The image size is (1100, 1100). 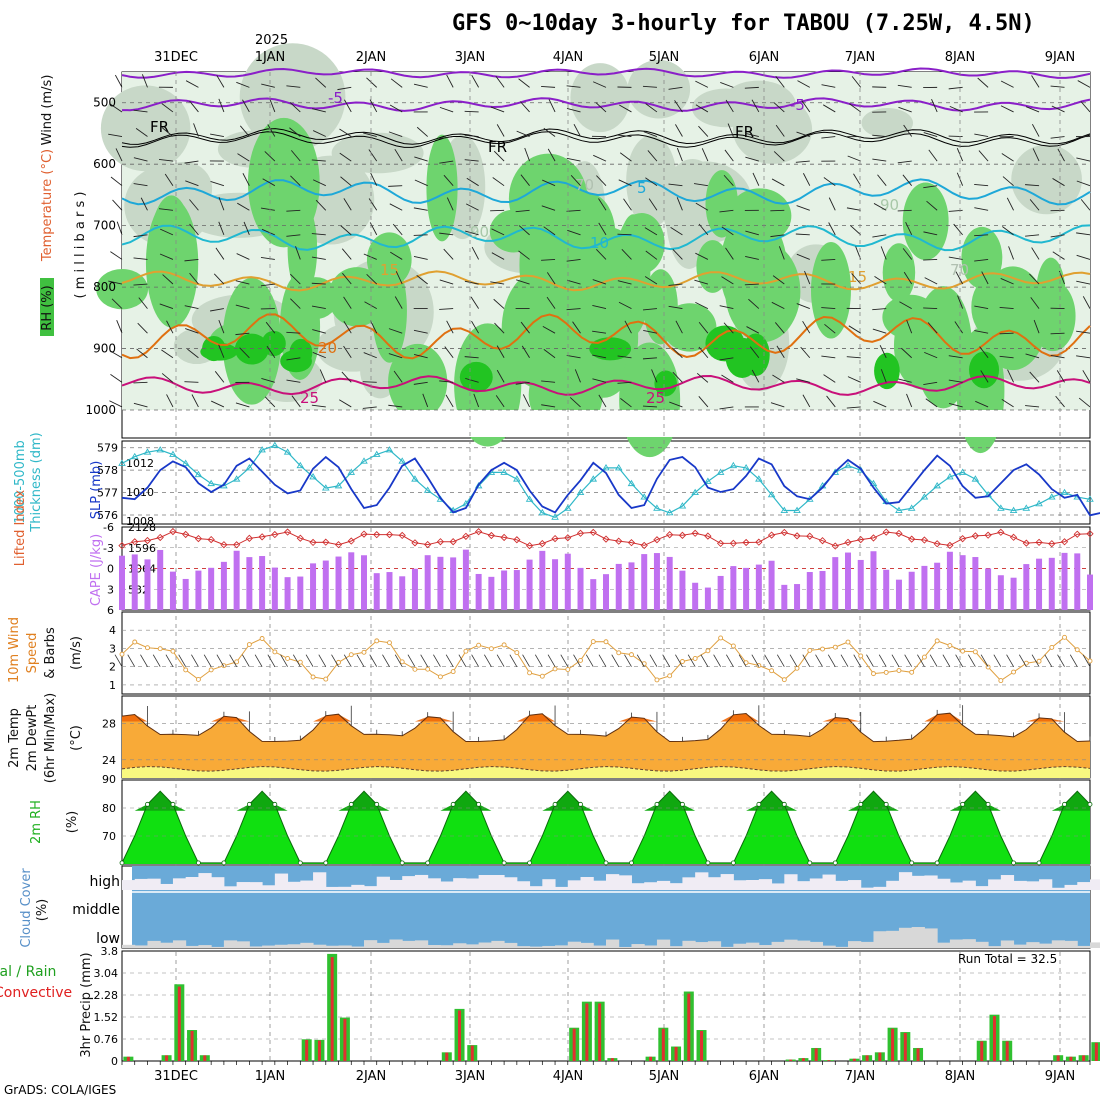 What do you see at coordinates (86, 1004) in the screenshot?
I see `precip-axis-label: 3hr Precip (mm)` at bounding box center [86, 1004].